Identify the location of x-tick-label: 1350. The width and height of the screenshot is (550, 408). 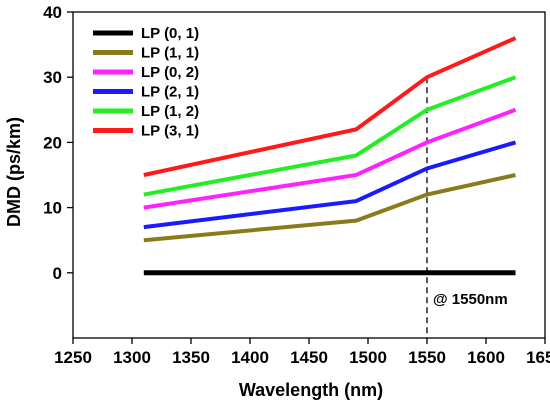
(191, 357).